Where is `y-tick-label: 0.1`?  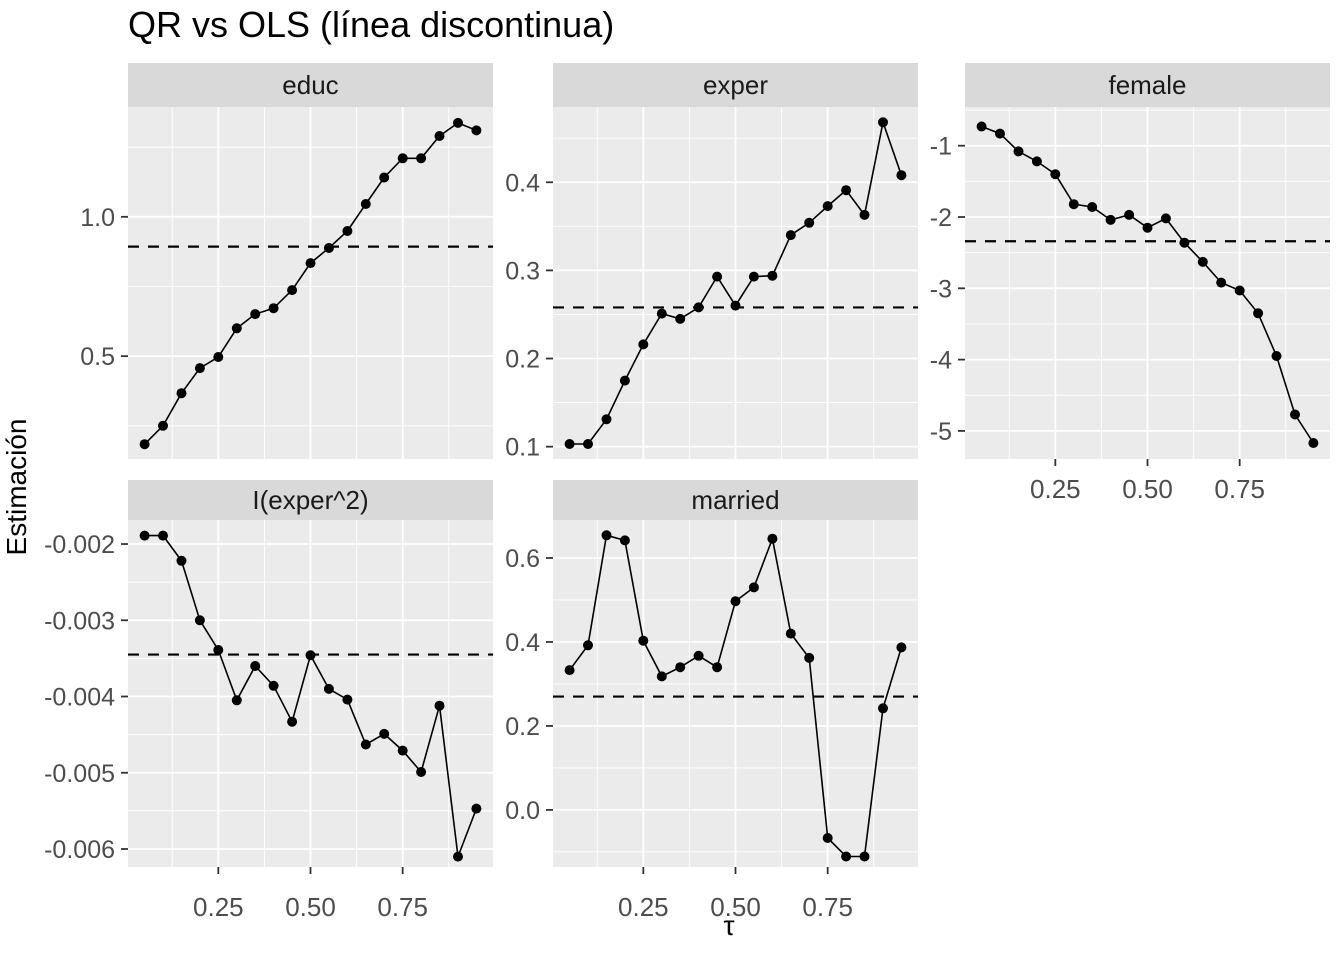 y-tick-label: 0.1 is located at coordinates (522, 448).